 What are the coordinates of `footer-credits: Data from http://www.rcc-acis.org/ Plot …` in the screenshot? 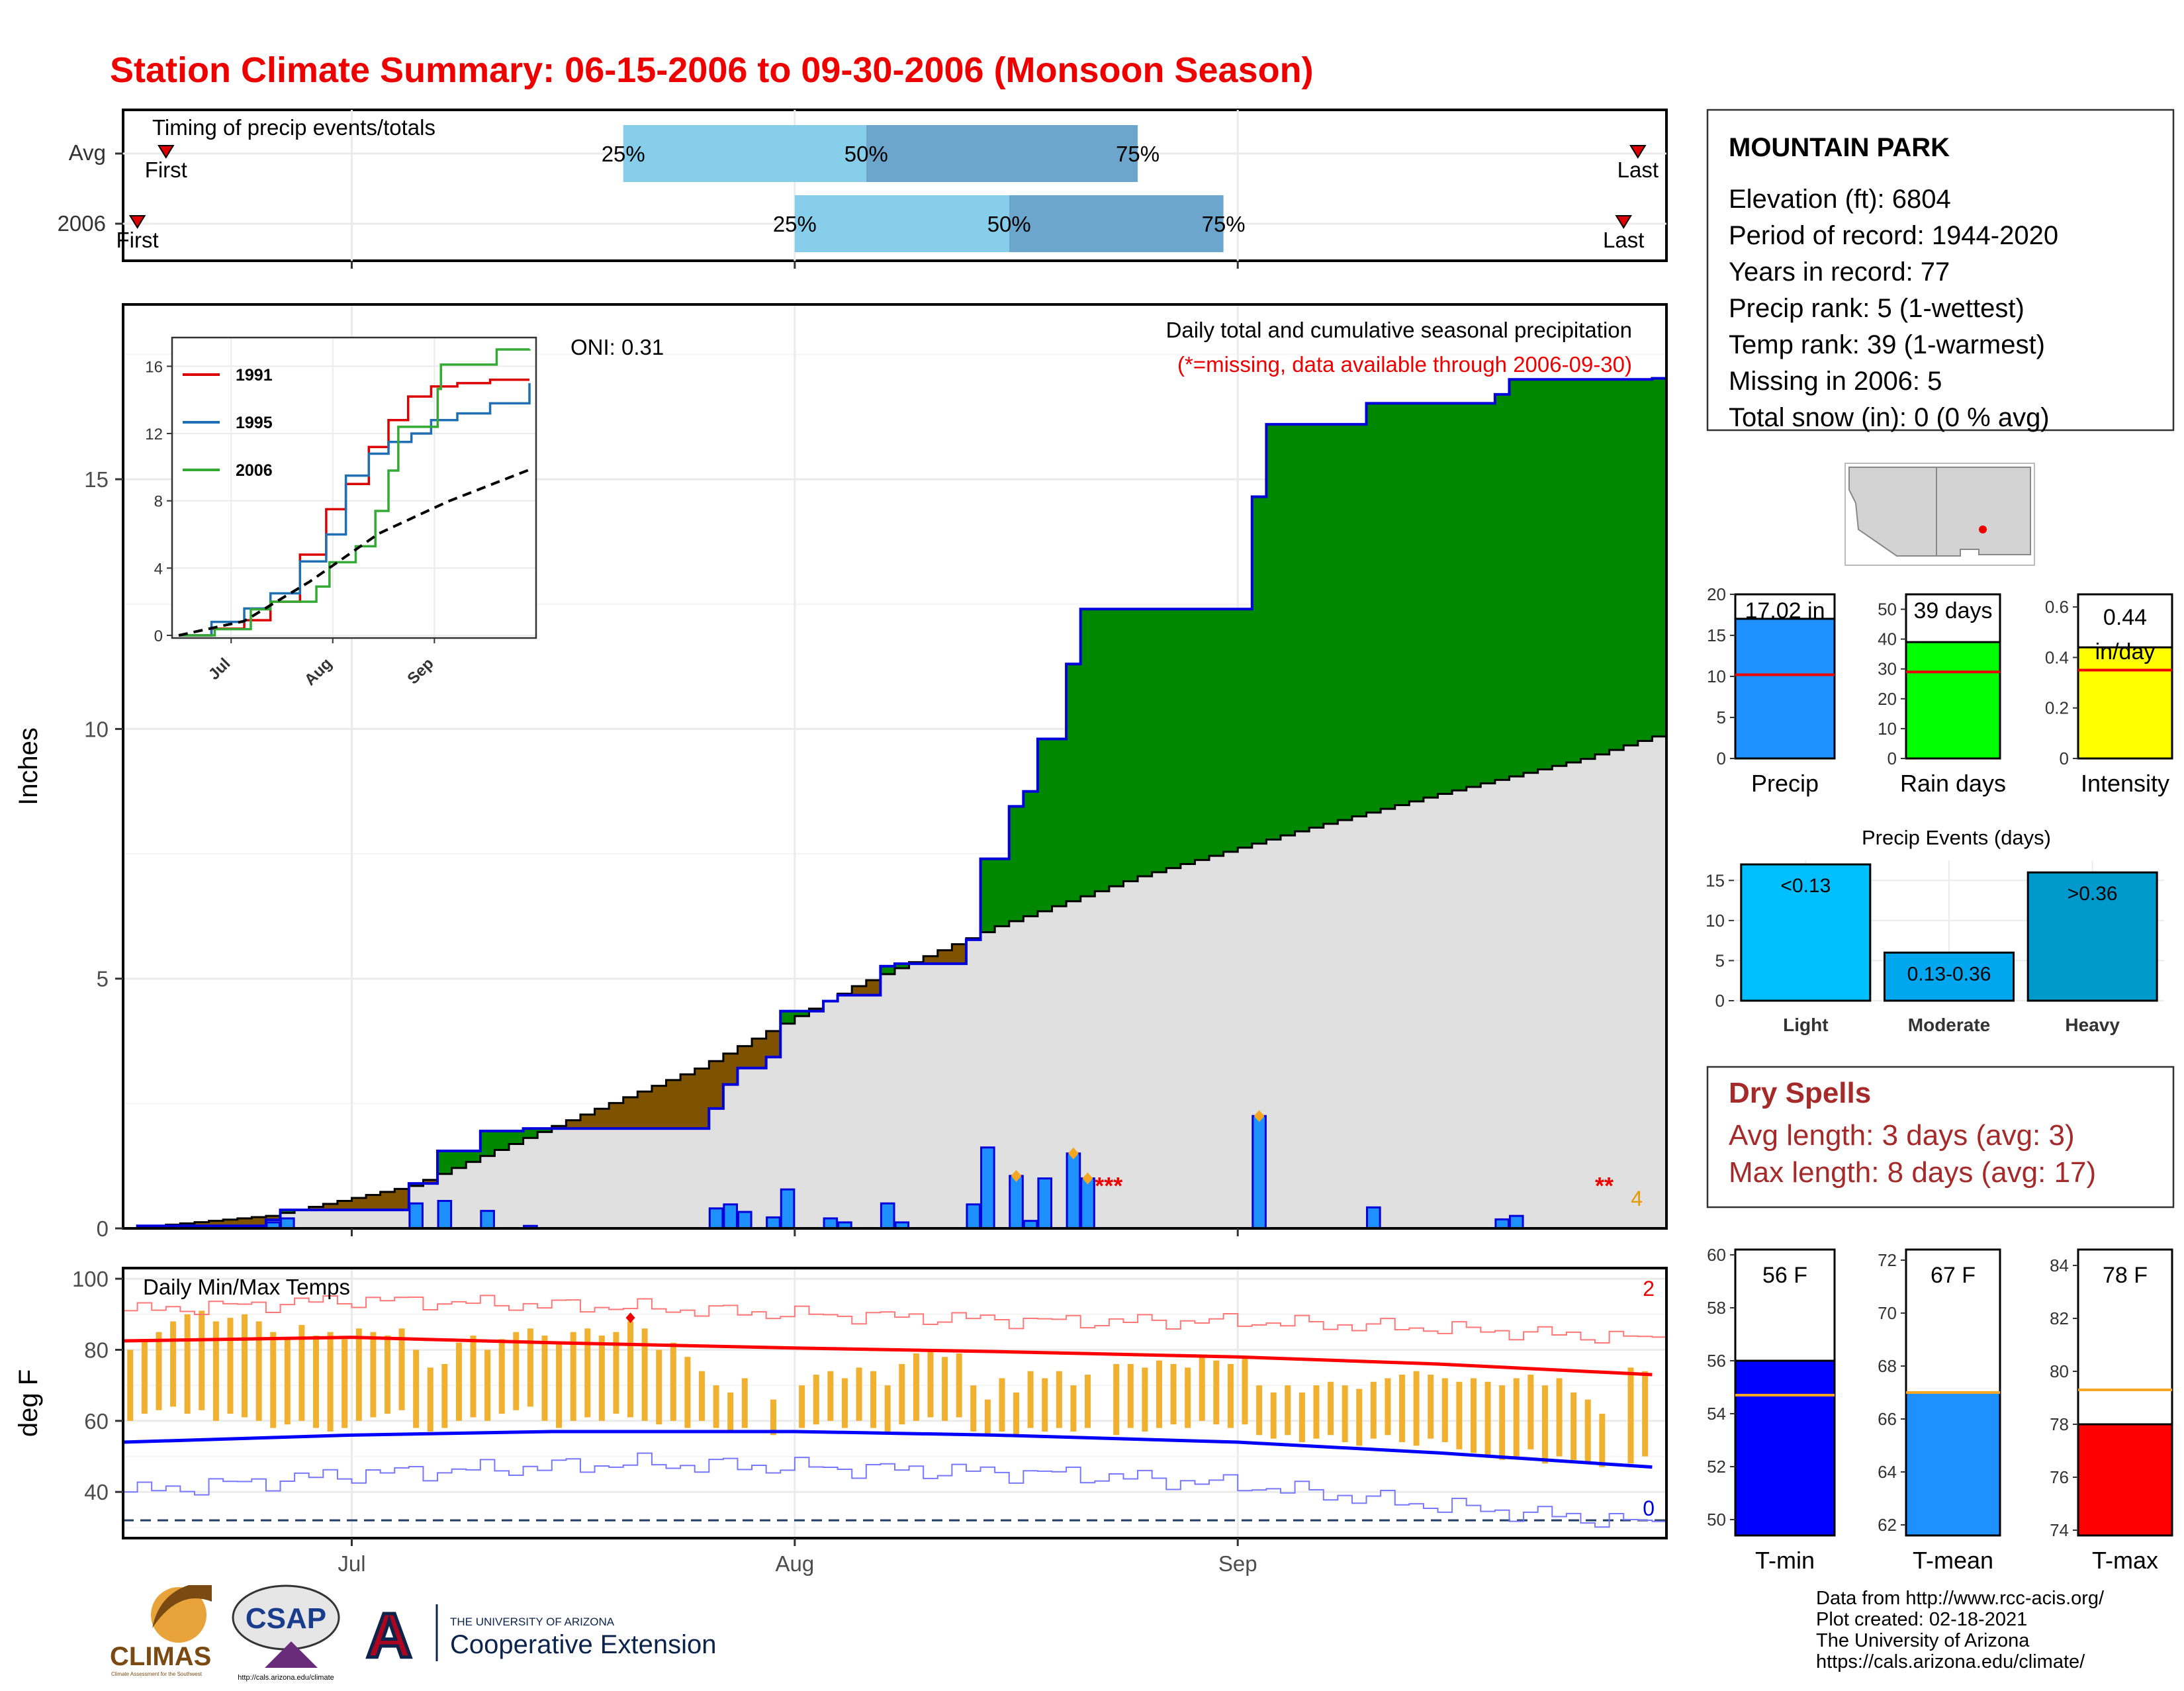 It's located at (1960, 1630).